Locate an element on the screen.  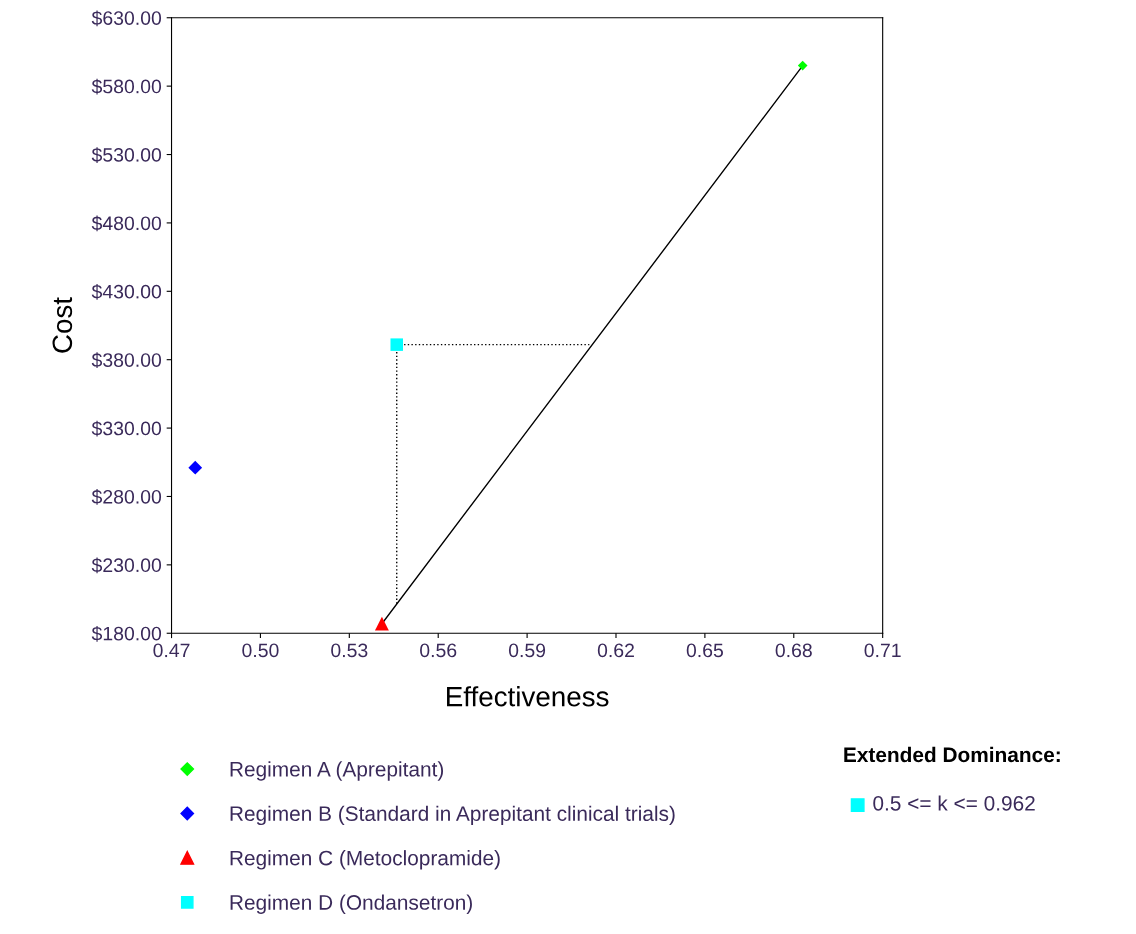
x-tick-label: 0.50 is located at coordinates (260, 650).